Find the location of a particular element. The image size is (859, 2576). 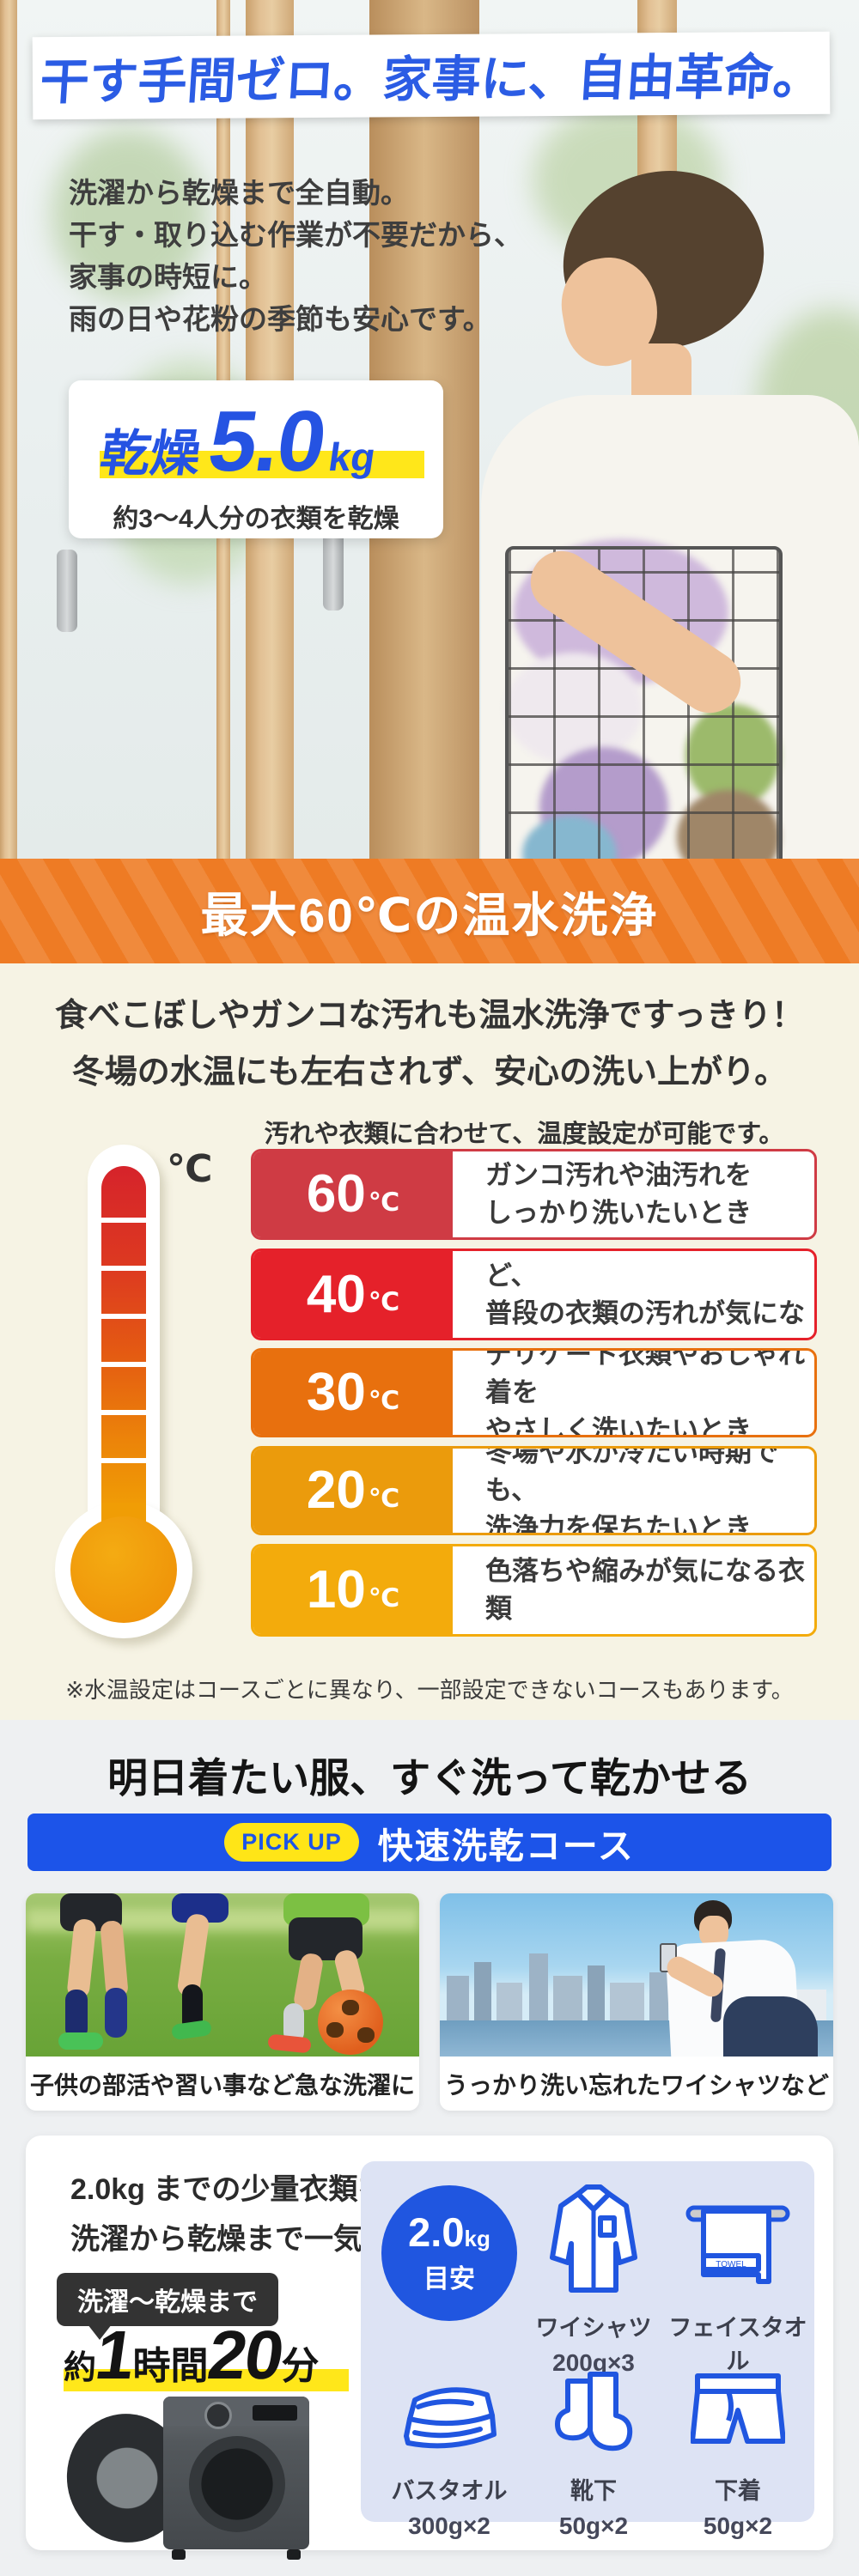

badge-unit: kg is located at coordinates (352, 457).